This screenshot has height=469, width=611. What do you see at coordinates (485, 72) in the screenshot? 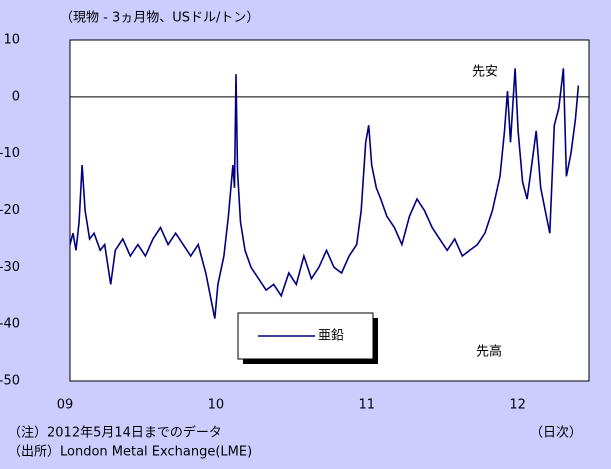
I see `annotation: 先安` at bounding box center [485, 72].